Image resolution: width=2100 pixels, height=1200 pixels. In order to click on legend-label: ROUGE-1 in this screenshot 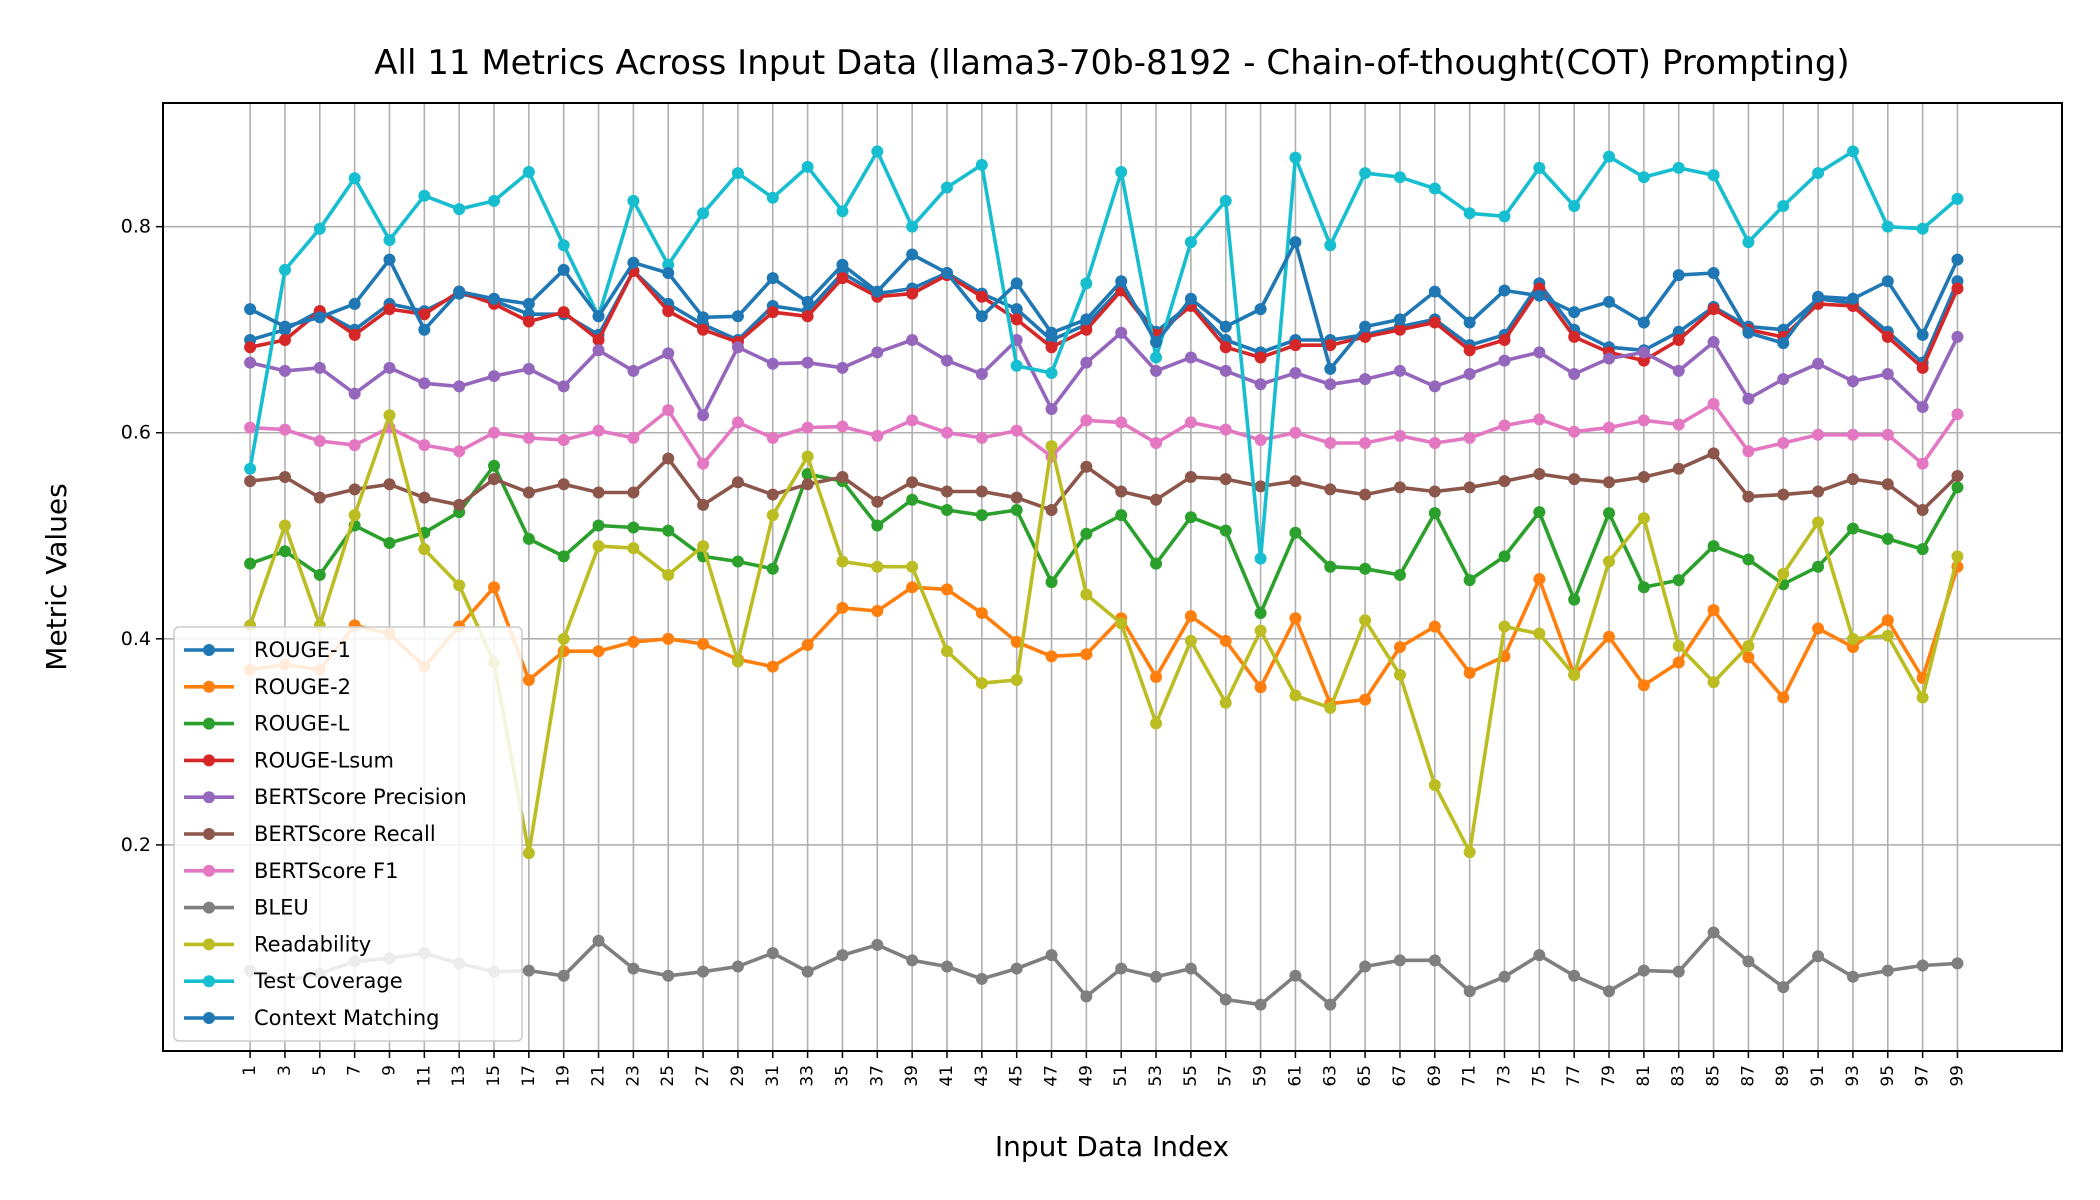, I will do `click(302, 650)`.